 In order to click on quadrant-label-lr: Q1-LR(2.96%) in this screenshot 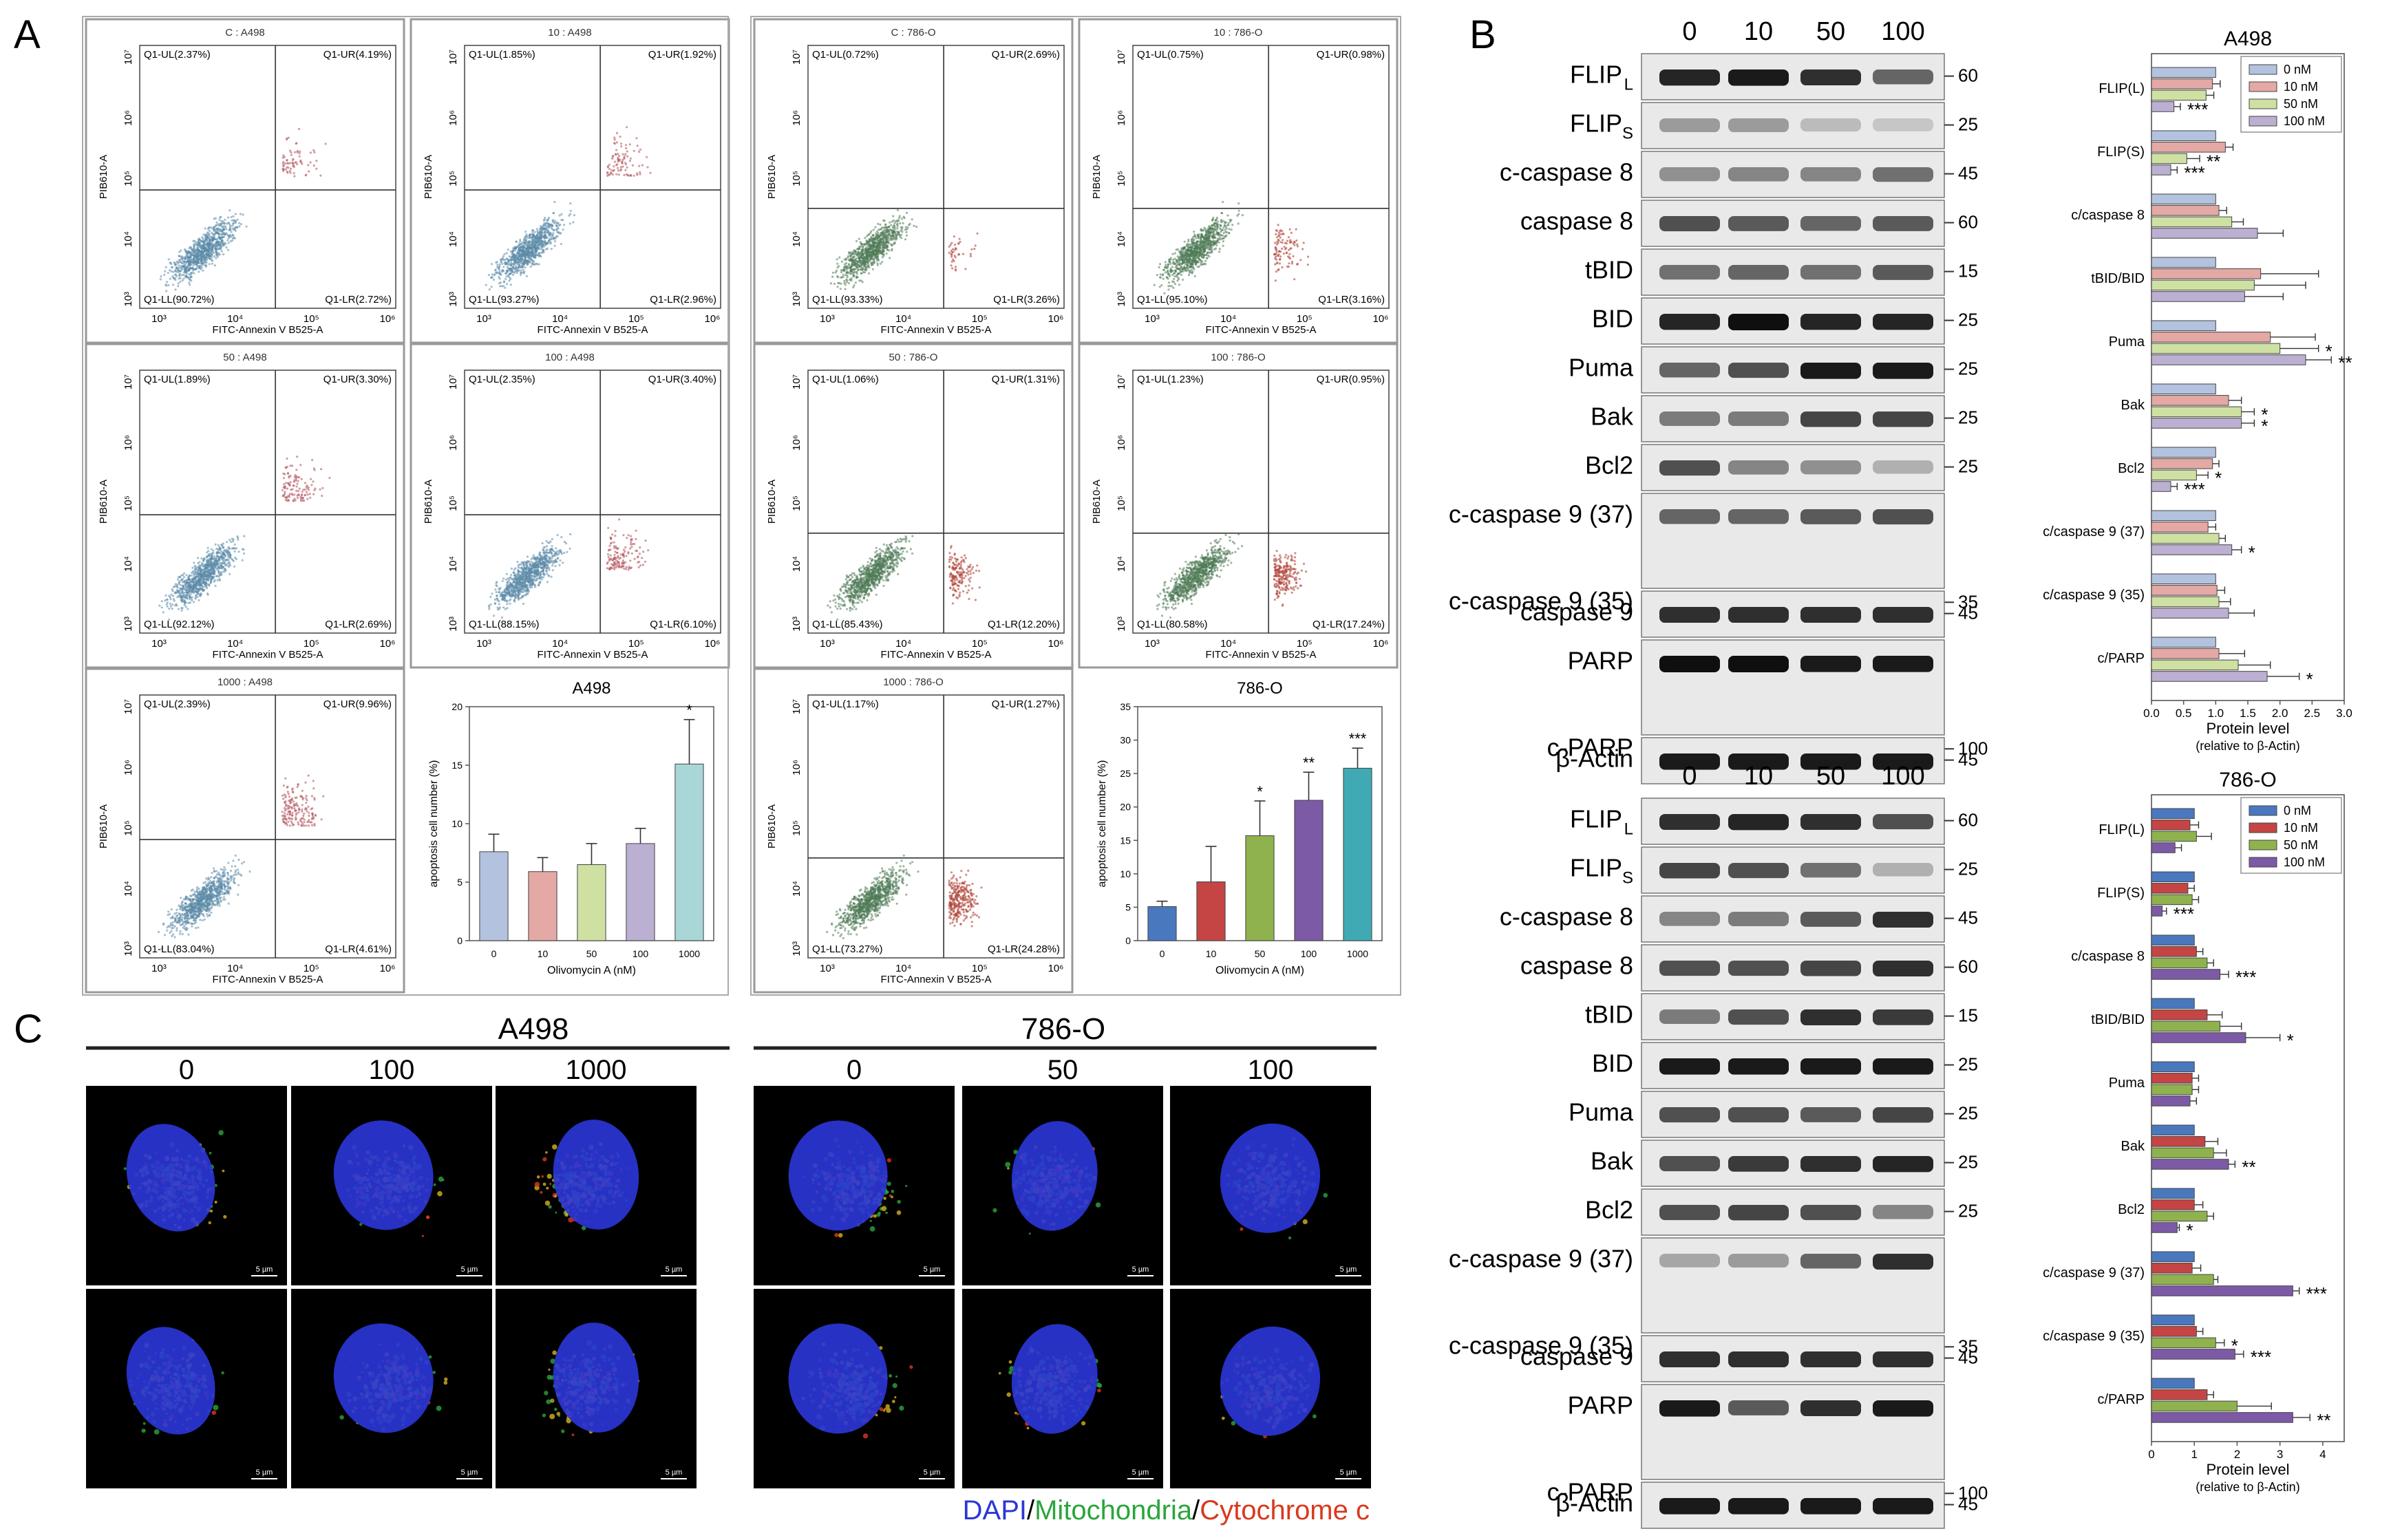, I will do `click(683, 300)`.